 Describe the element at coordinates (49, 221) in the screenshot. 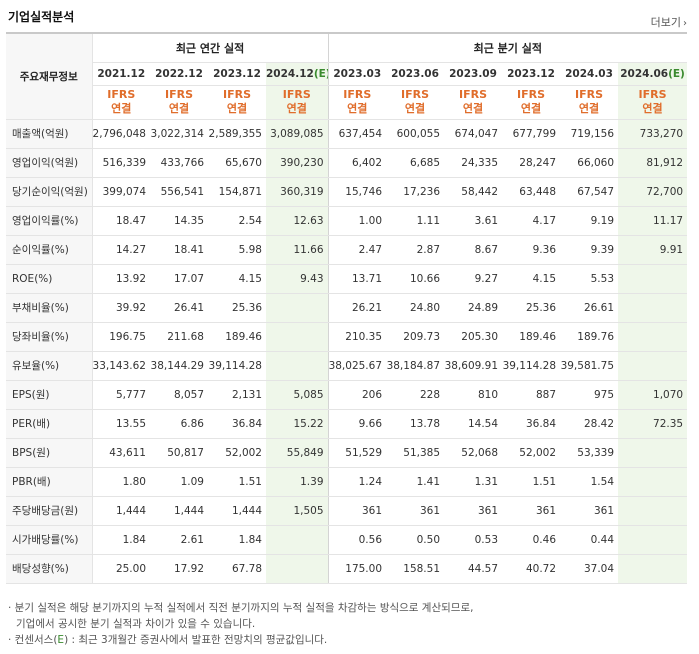

I see `row-label: 영업이익률(%)` at that location.